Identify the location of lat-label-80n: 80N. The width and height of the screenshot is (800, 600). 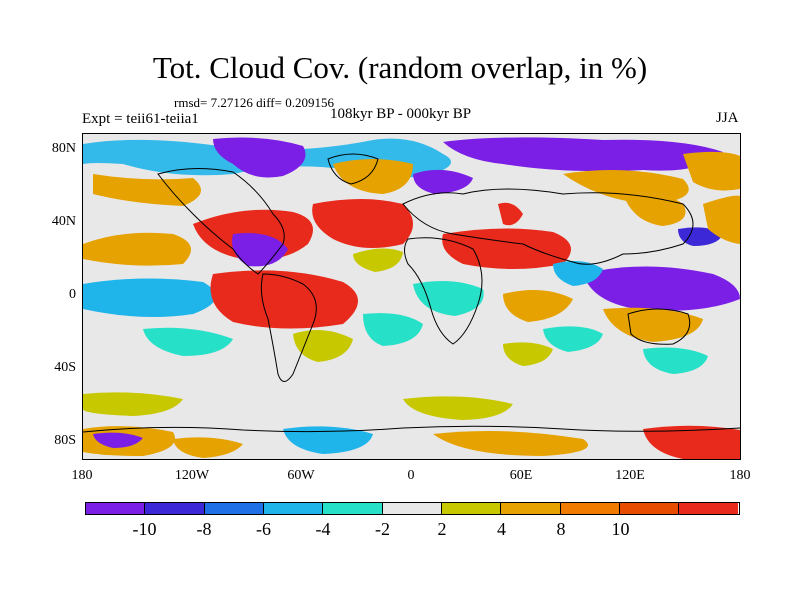
(63, 148).